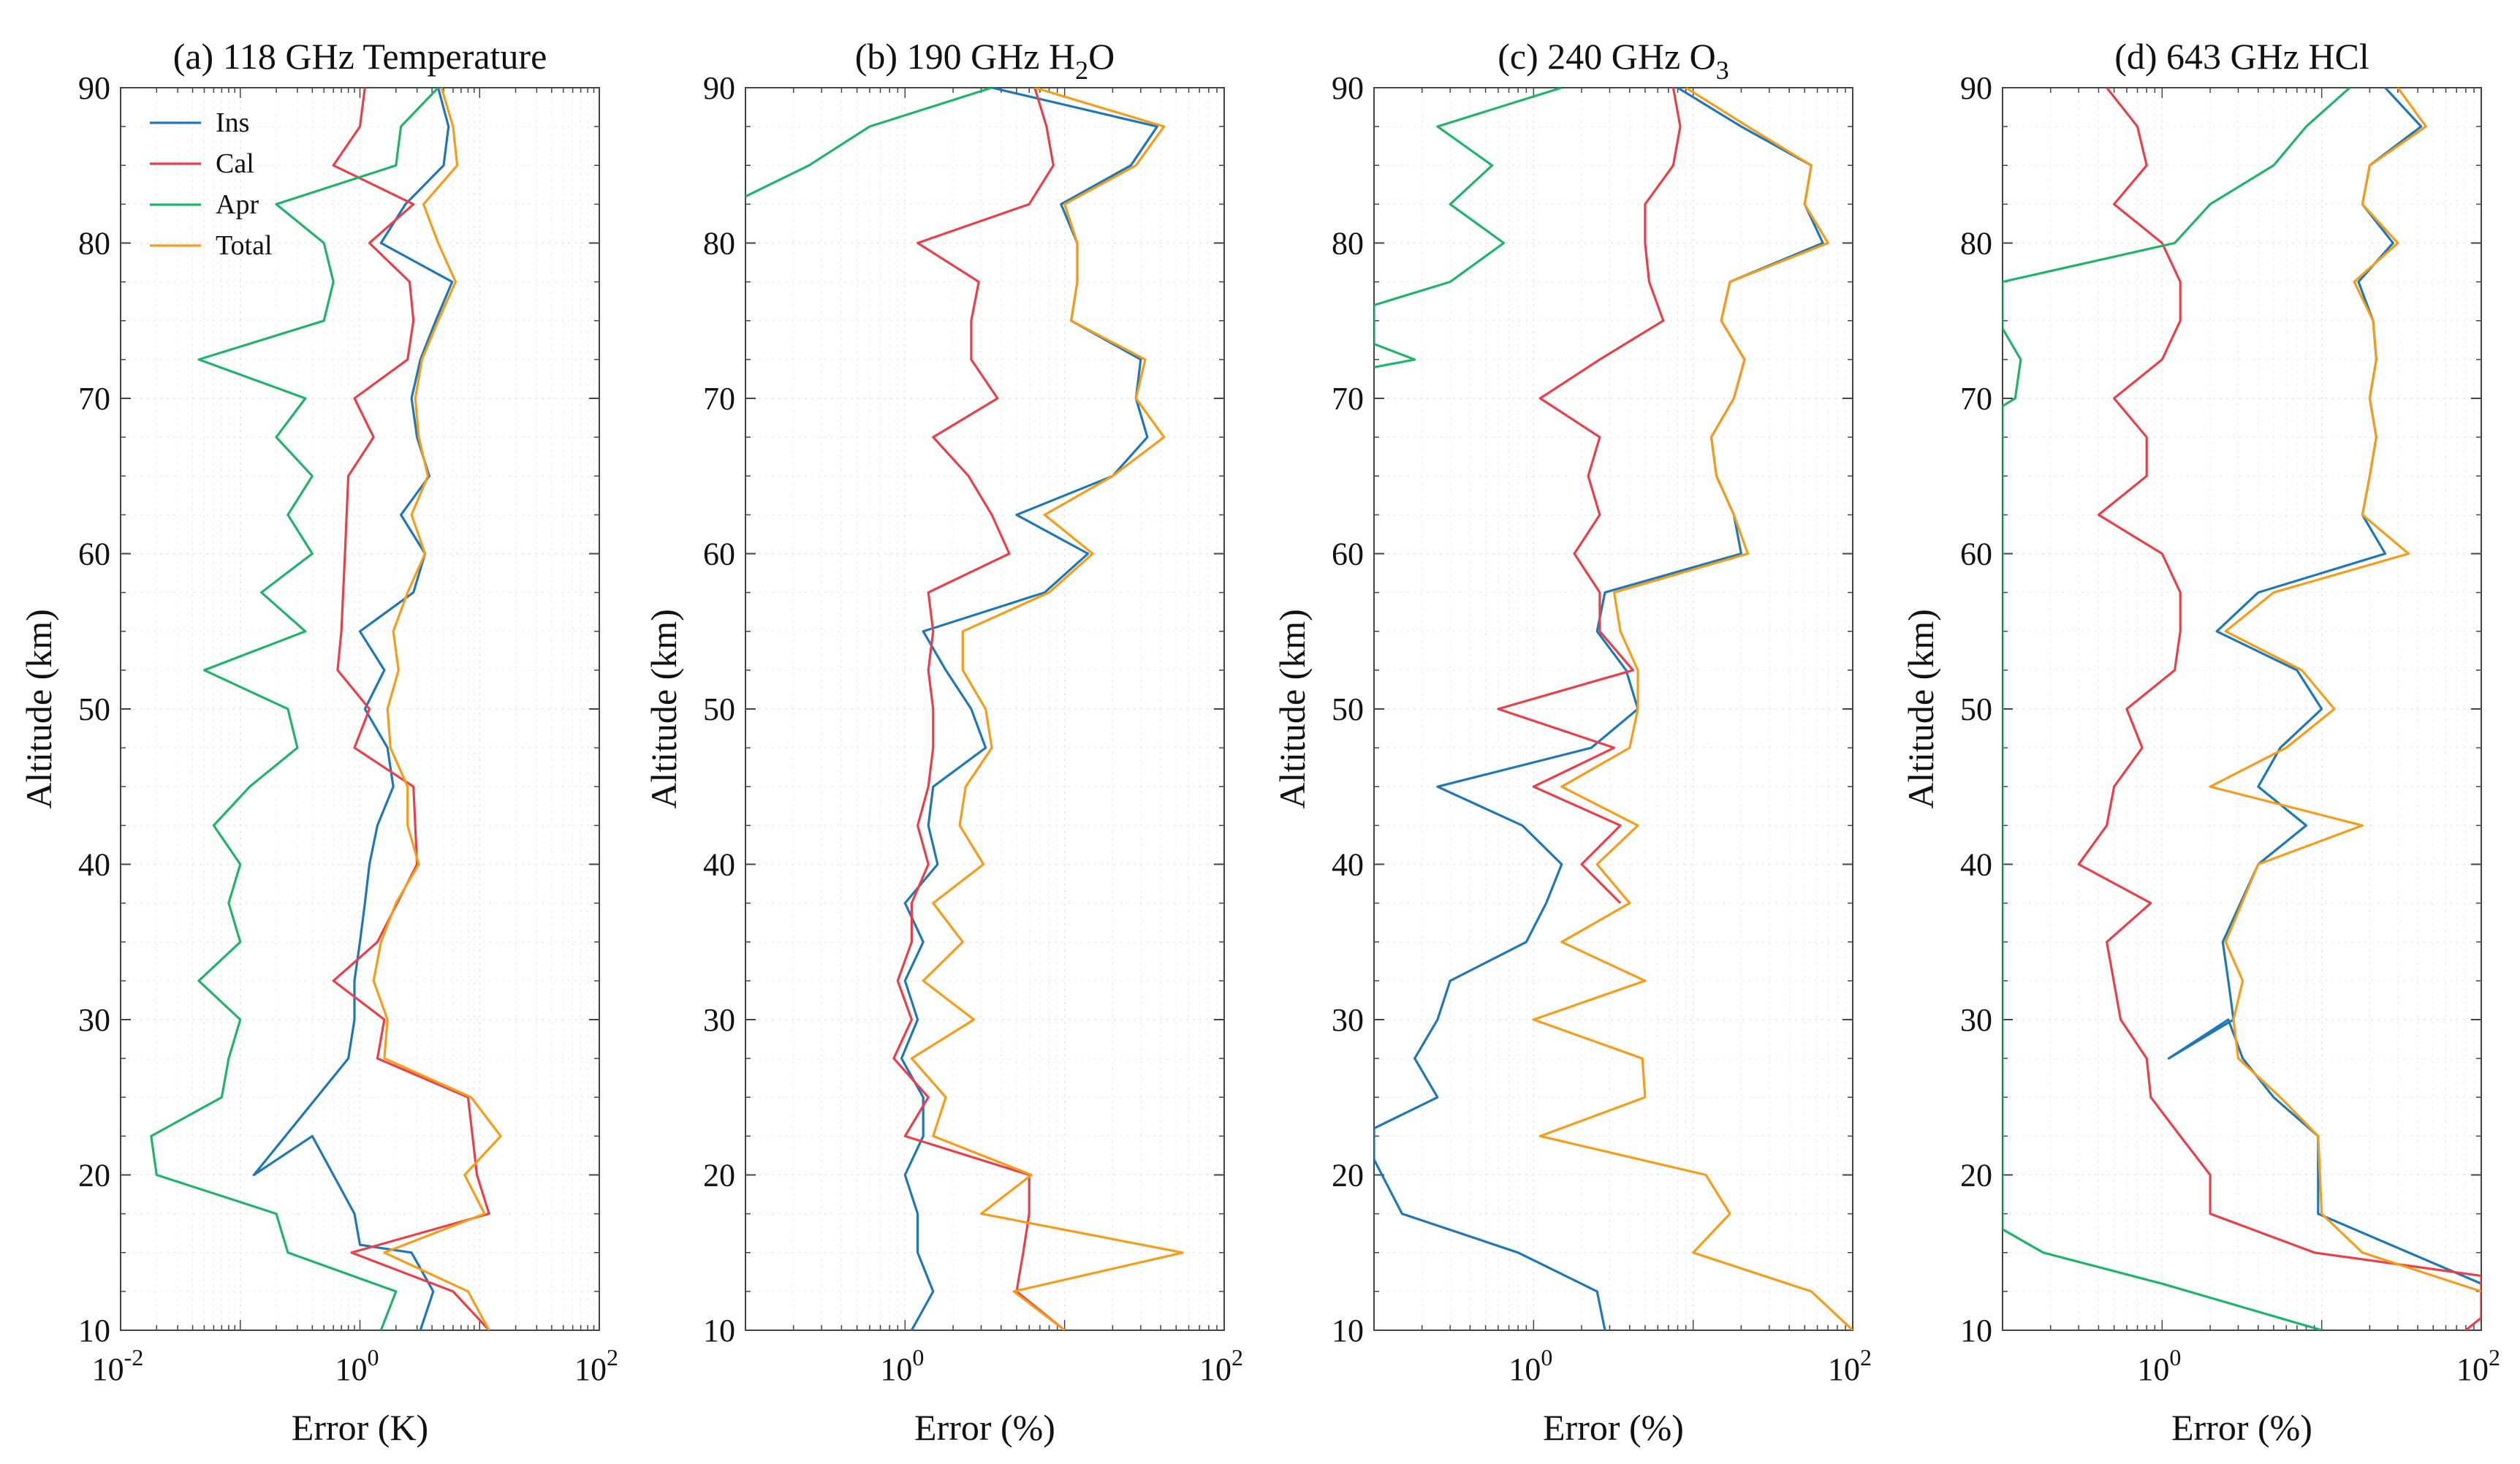 The width and height of the screenshot is (2520, 1464). I want to click on chart-title: (c) 240 GHz O3, so click(1613, 60).